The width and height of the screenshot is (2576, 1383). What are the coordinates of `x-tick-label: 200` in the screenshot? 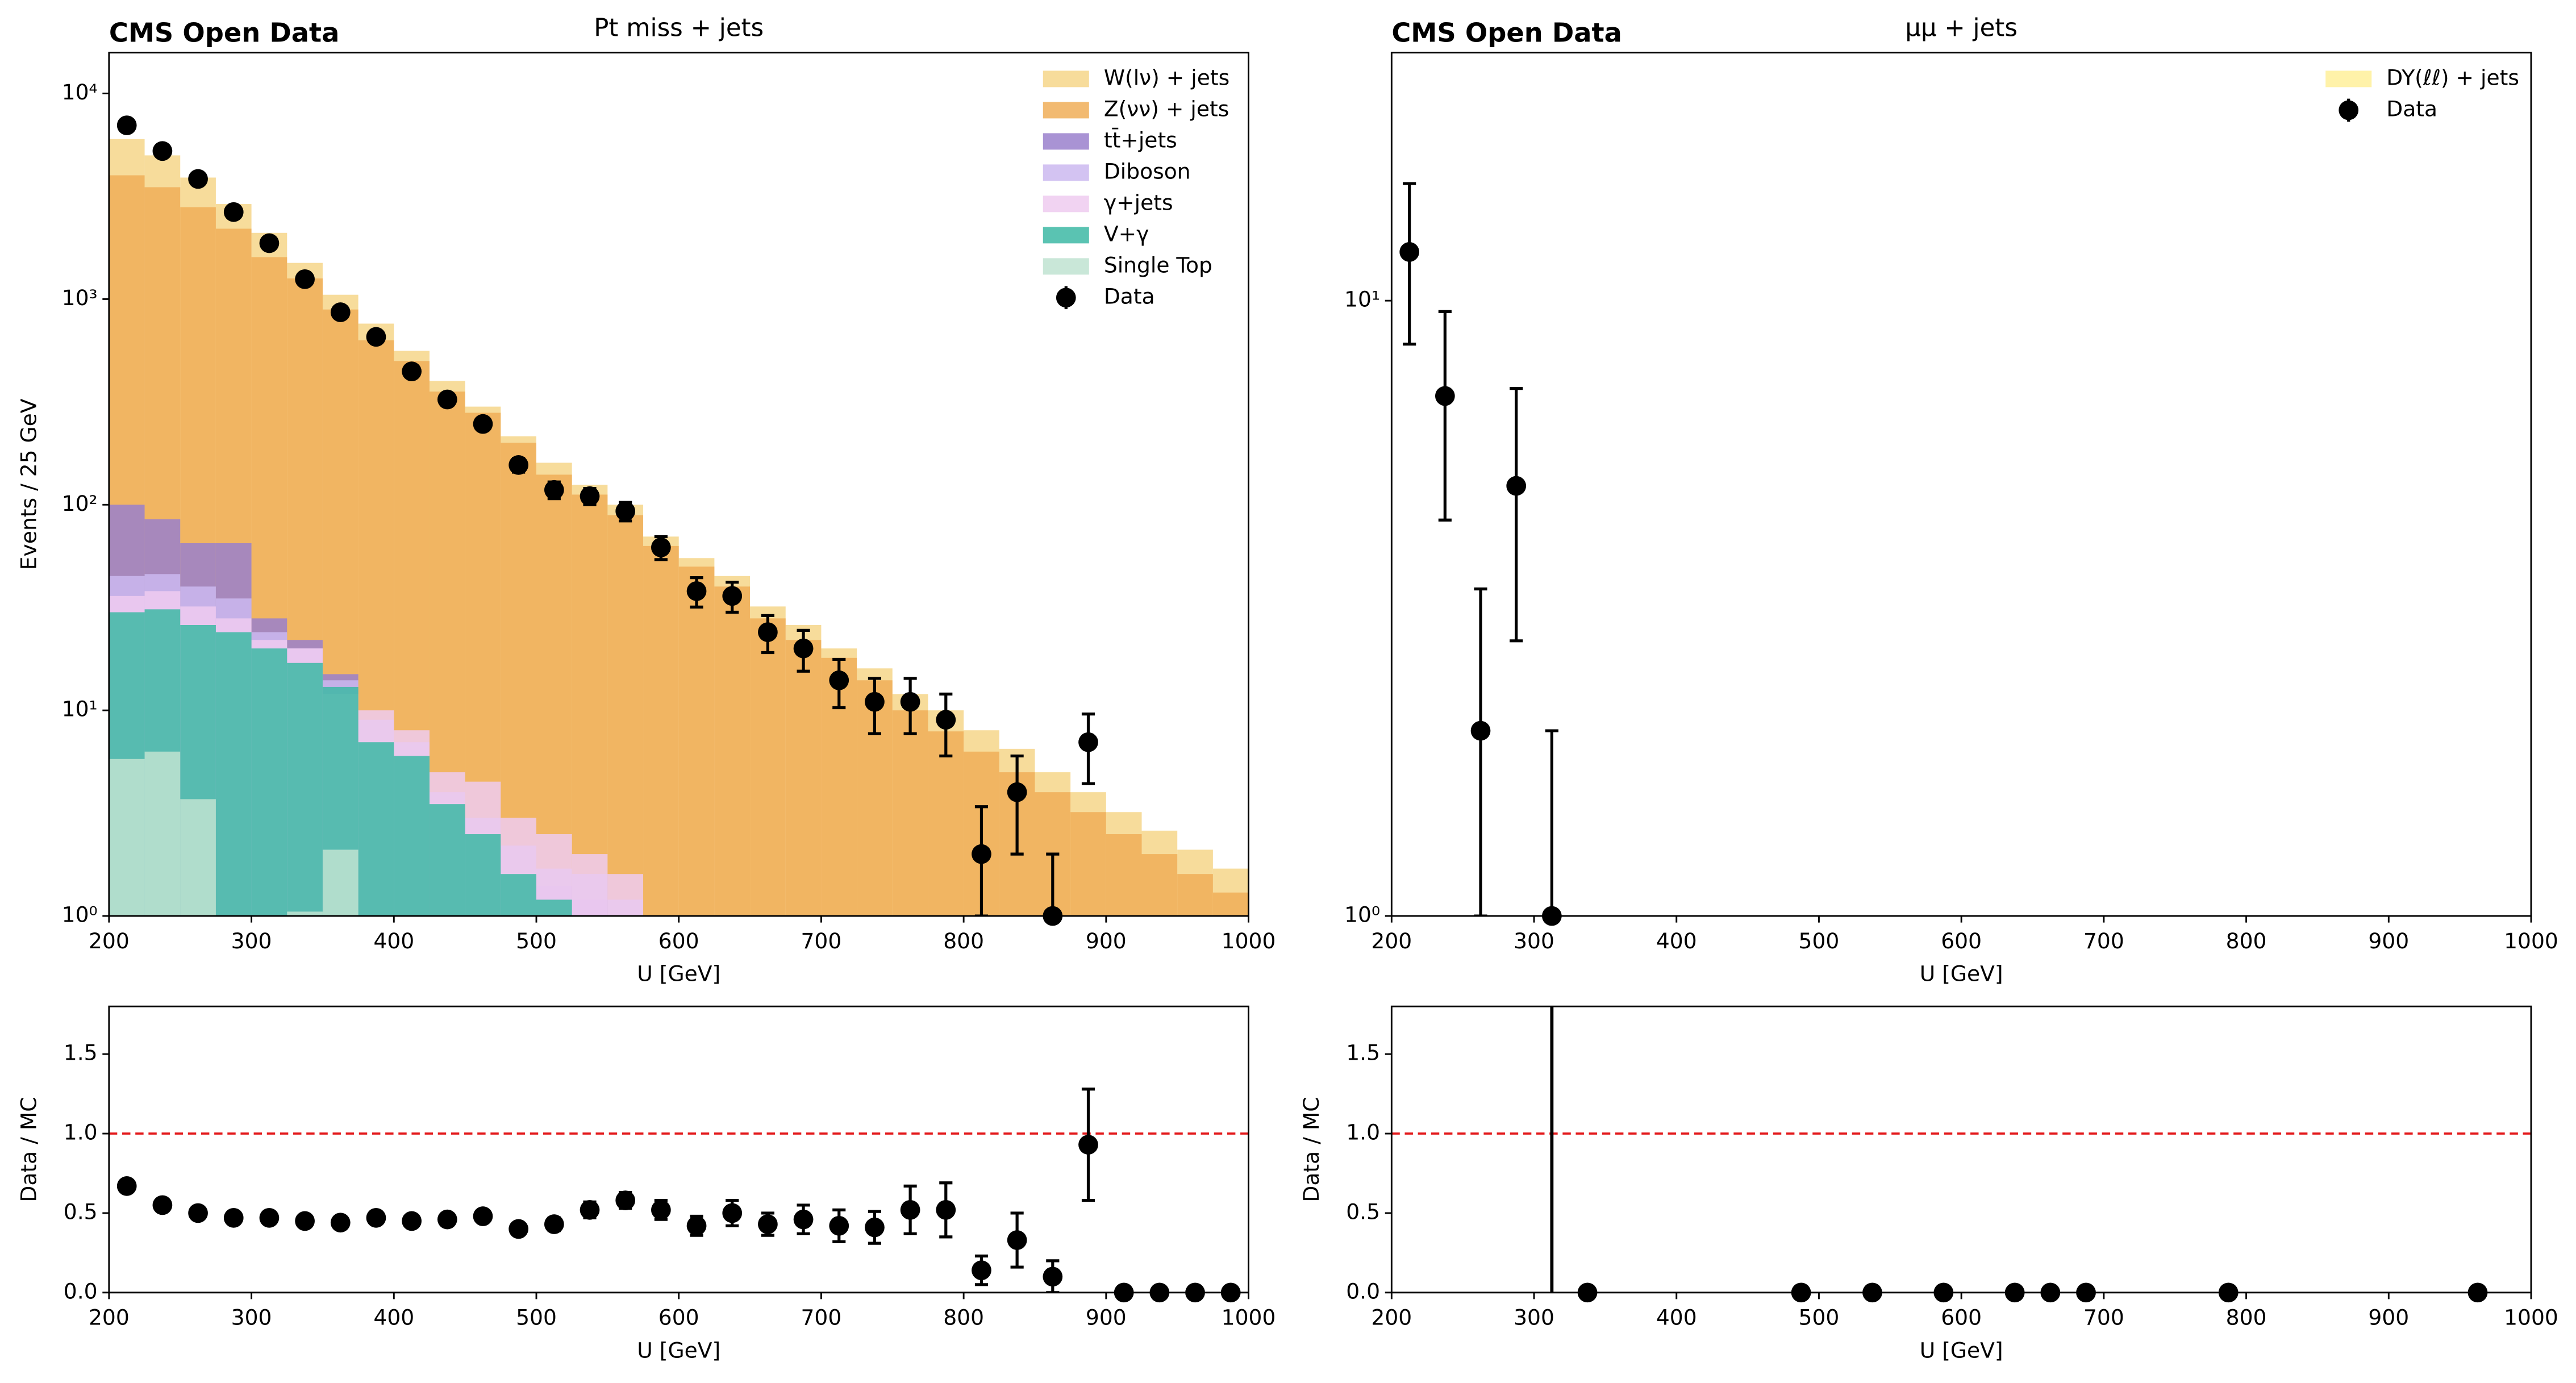 It's located at (1392, 1317).